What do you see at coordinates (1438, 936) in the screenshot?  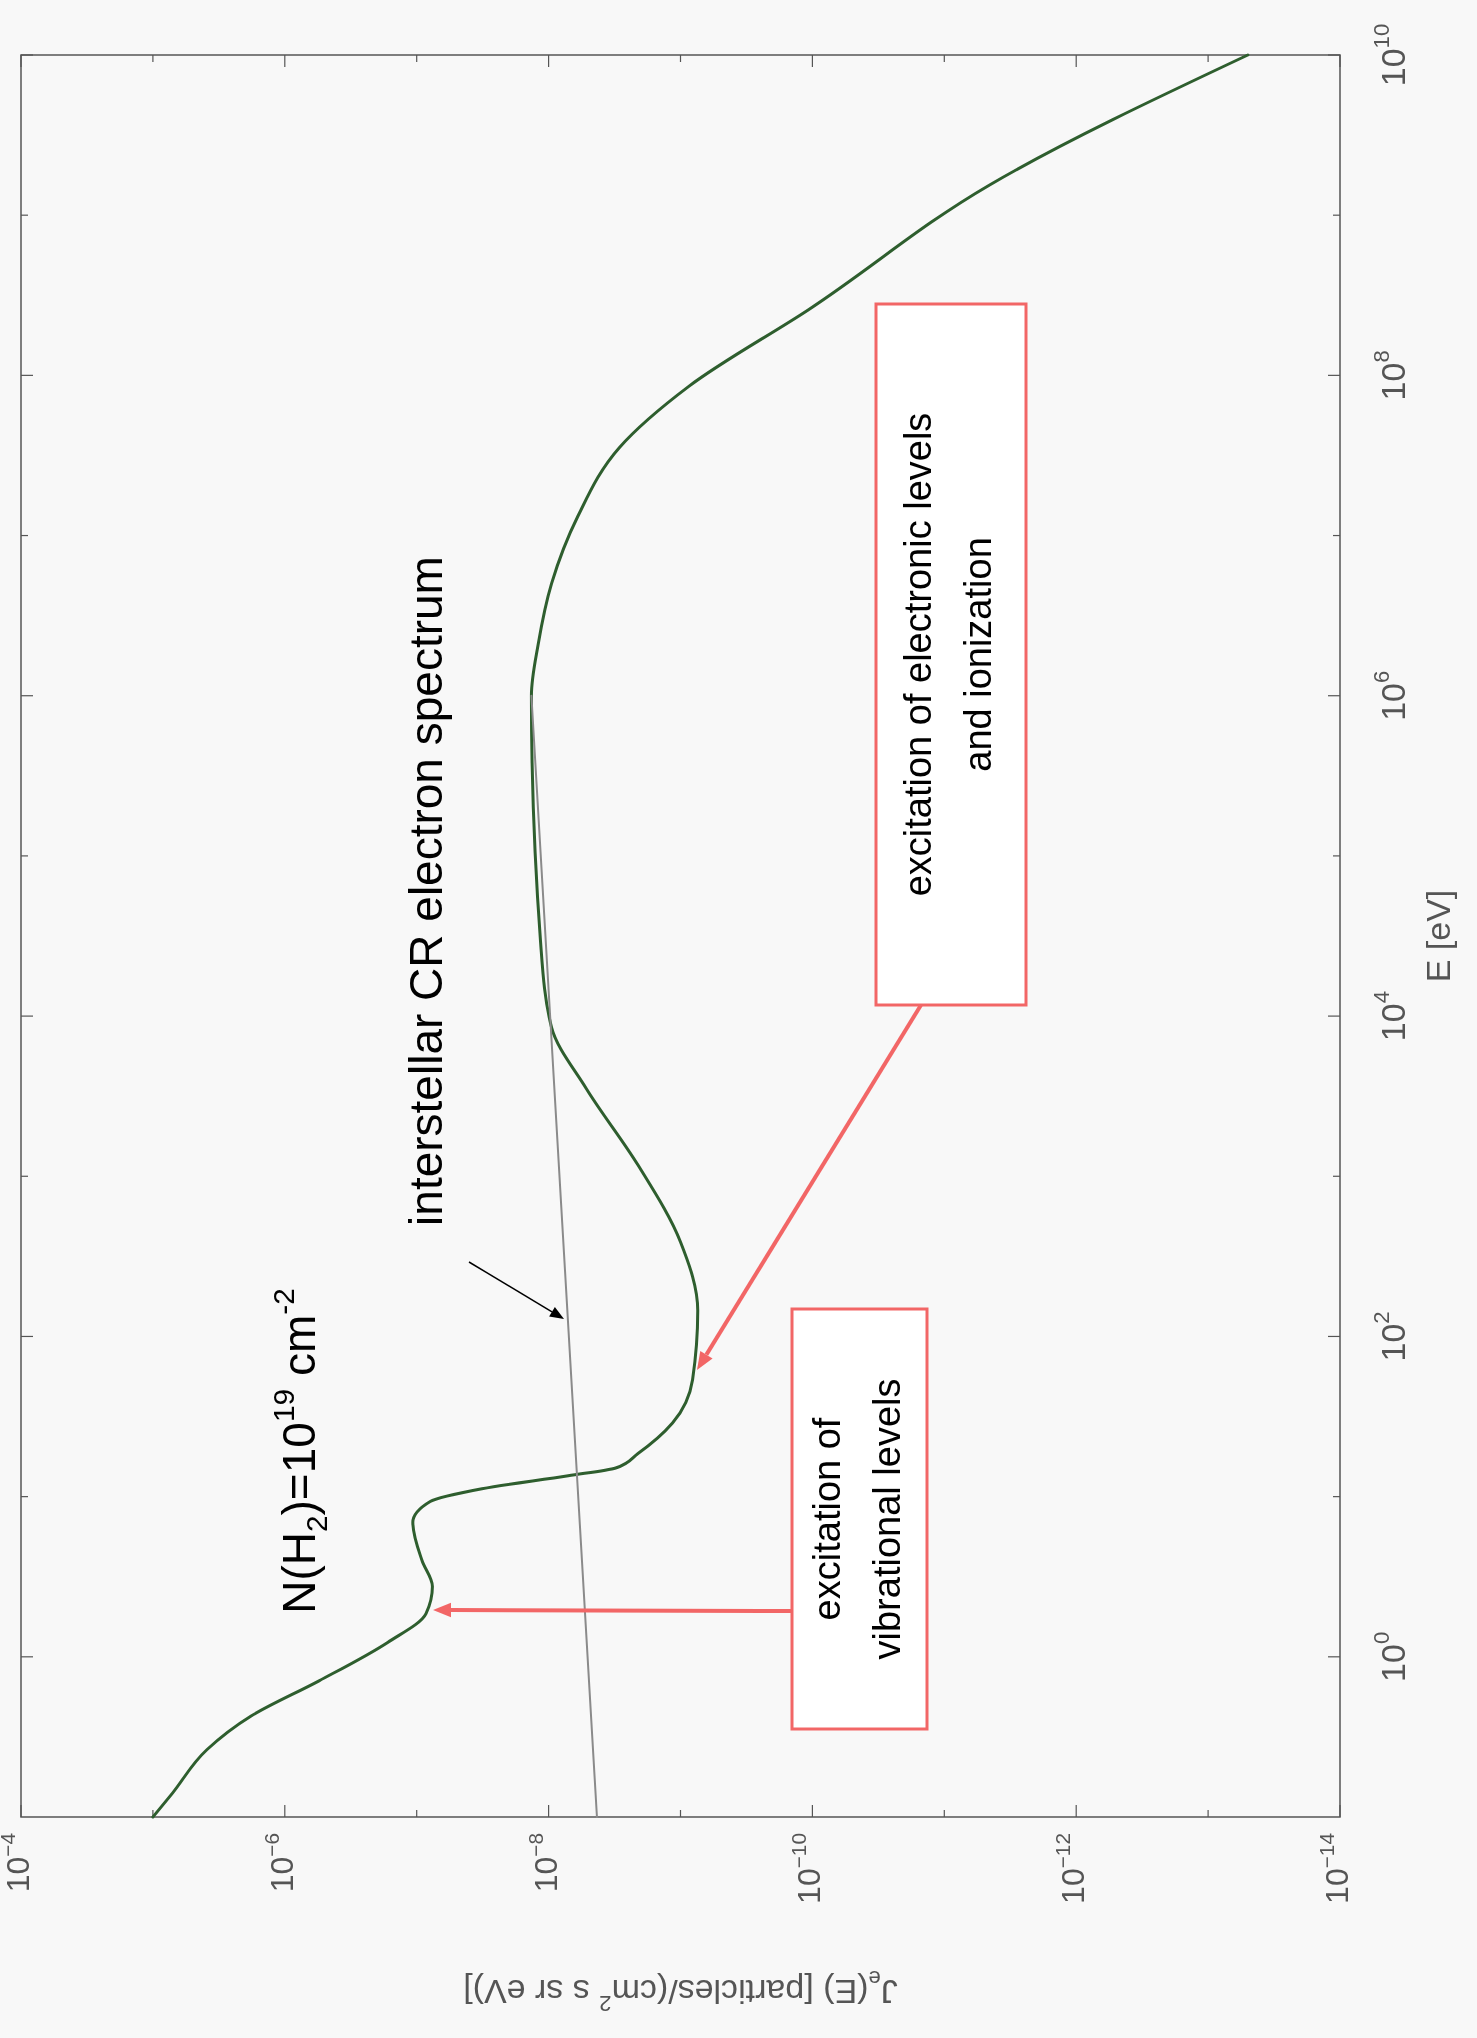 I see `y-axis-title: E [eV]` at bounding box center [1438, 936].